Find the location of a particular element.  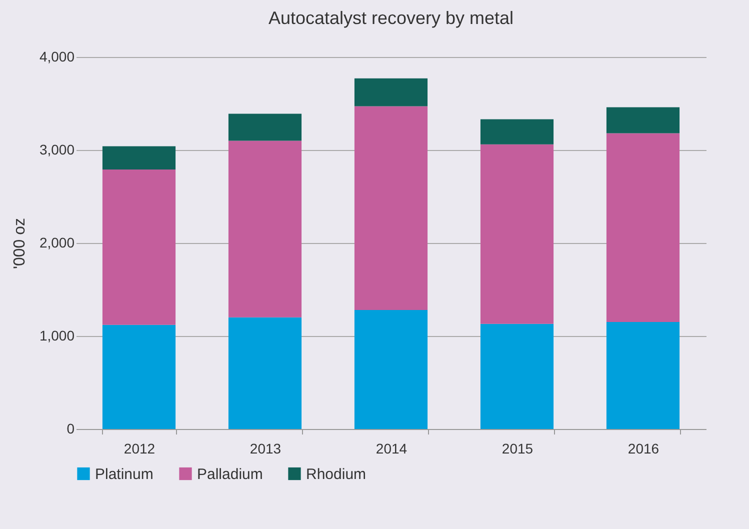

chart-title: Autocatalyst recovery by metal is located at coordinates (391, 18).